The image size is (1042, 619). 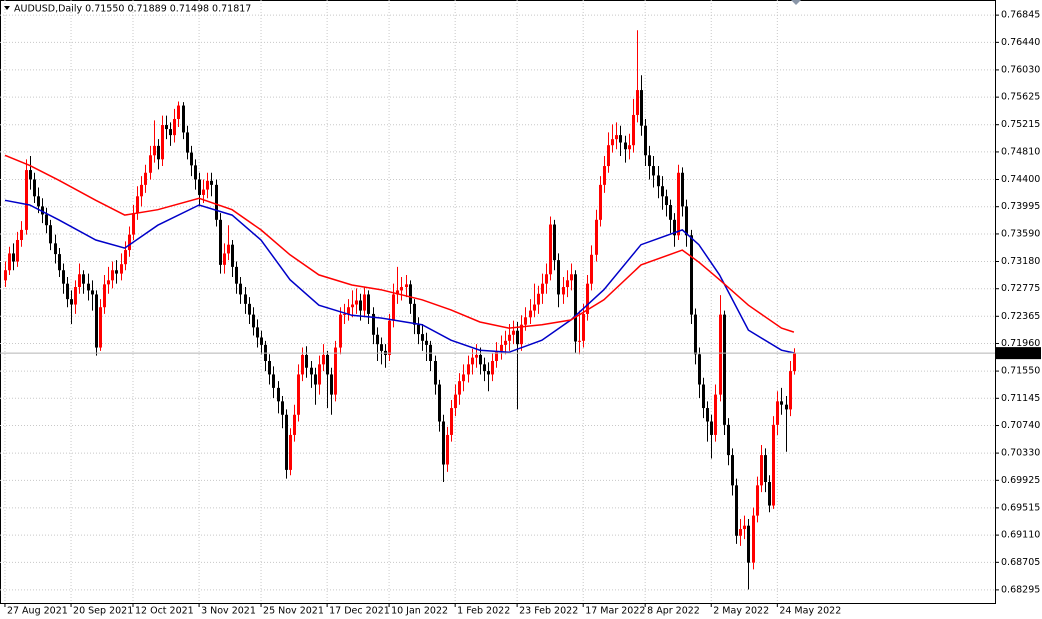 What do you see at coordinates (419, 611) in the screenshot?
I see `x-tick-label: 10 Jan 2022` at bounding box center [419, 611].